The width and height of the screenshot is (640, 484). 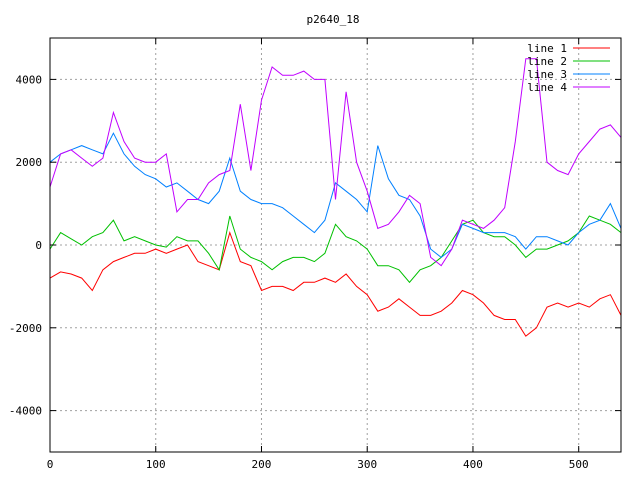 What do you see at coordinates (547, 48) in the screenshot?
I see `legend-label: line 1` at bounding box center [547, 48].